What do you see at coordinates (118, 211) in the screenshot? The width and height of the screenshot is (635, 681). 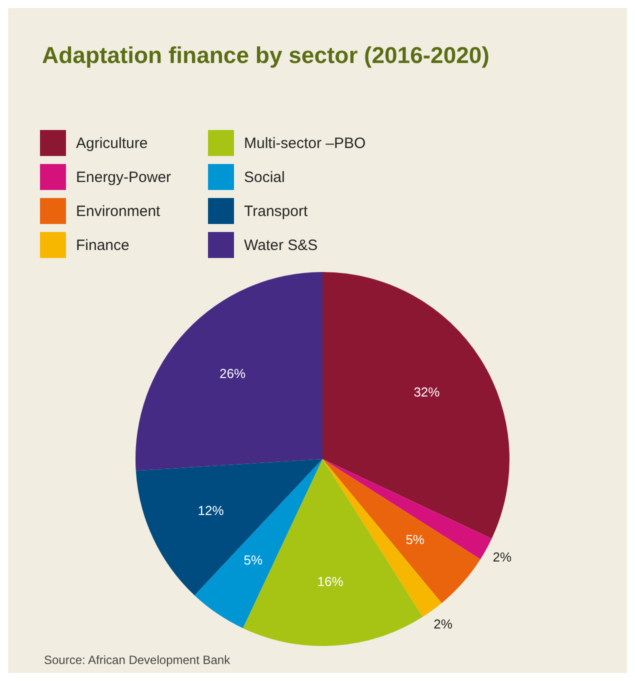 I see `legend-label: Environment` at bounding box center [118, 211].